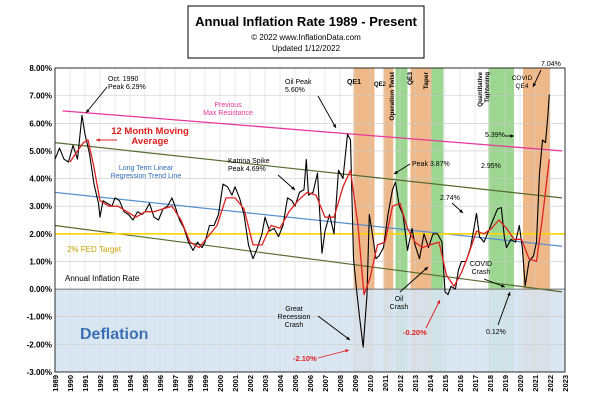 The width and height of the screenshot is (598, 419). Describe the element at coordinates (295, 383) in the screenshot. I see `x-tick-label: 2005` at that location.